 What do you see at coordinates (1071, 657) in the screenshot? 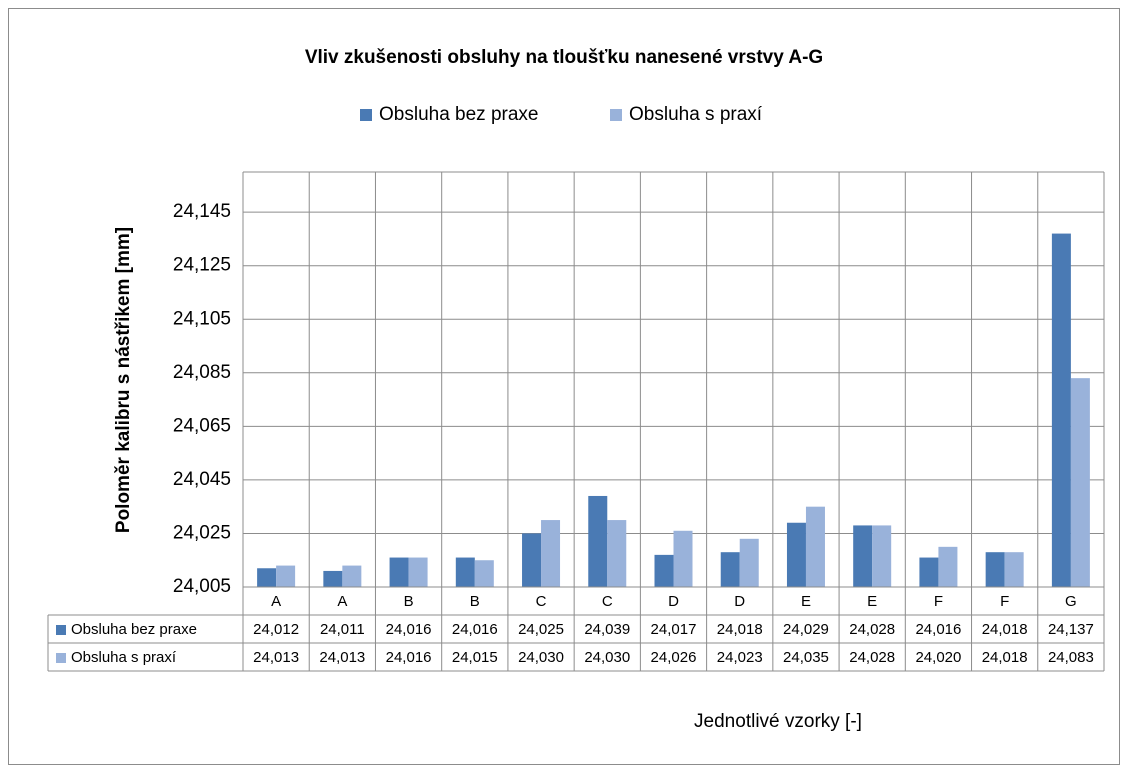
I see `table-value: 24,083` at bounding box center [1071, 657].